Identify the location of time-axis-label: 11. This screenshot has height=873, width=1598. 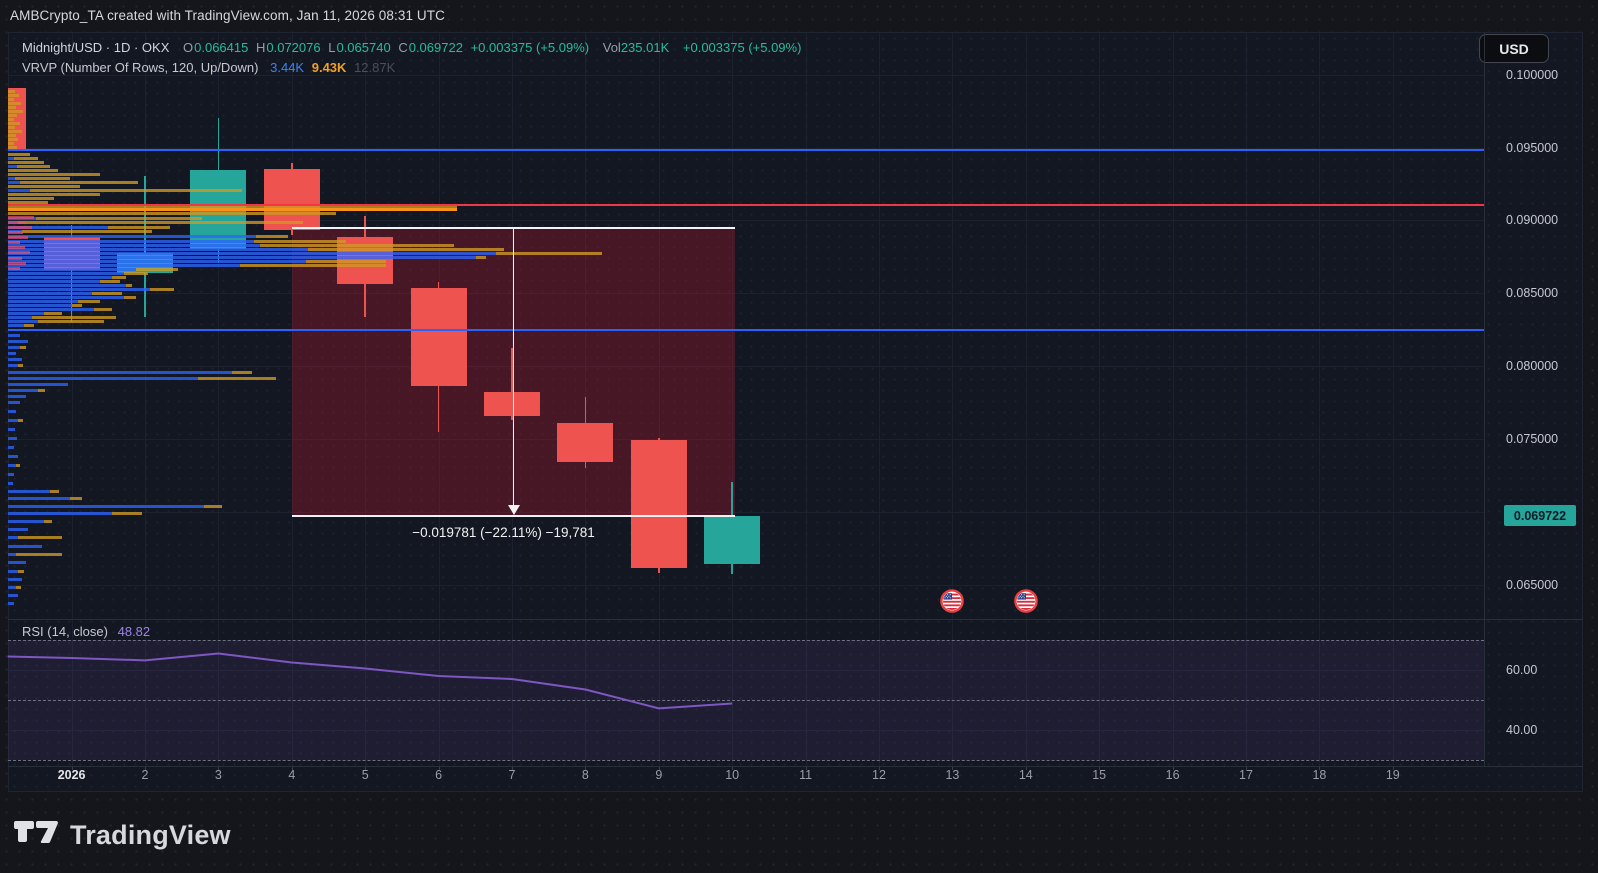
(806, 775).